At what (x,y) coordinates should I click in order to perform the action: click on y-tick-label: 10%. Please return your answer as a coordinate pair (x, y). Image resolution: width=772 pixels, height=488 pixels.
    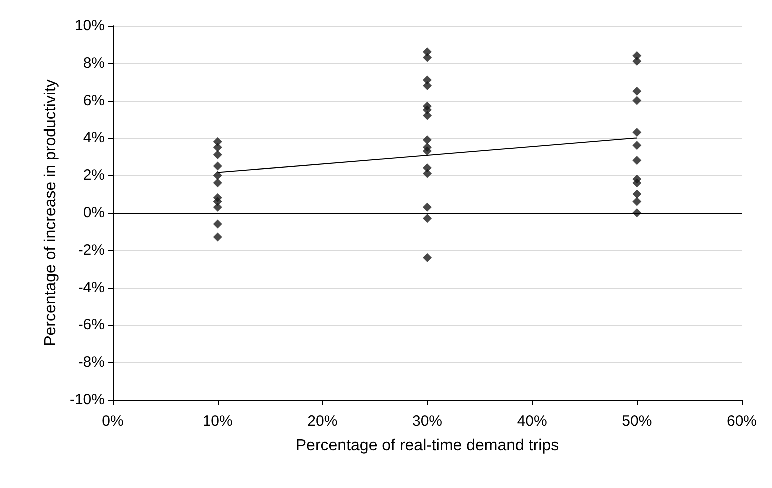
    Looking at the image, I should click on (89, 26).